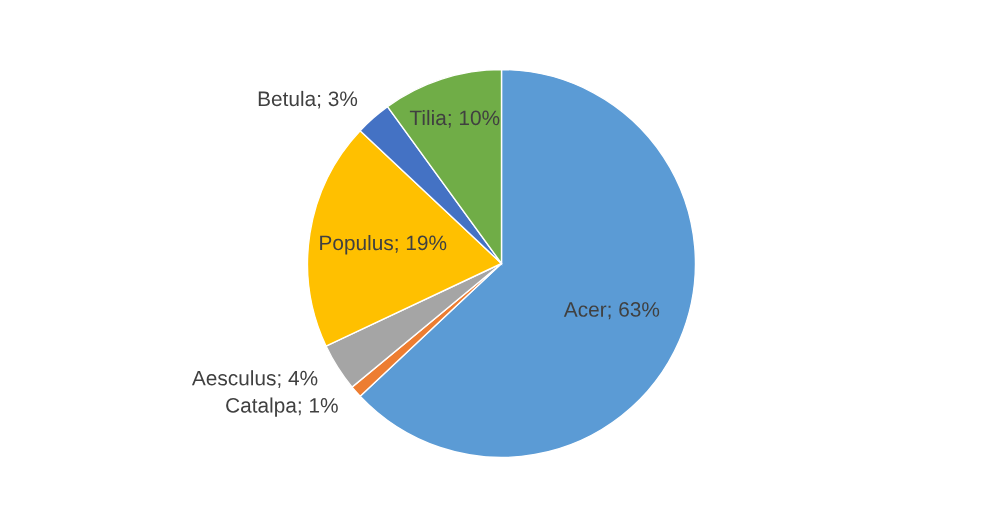 The height and width of the screenshot is (527, 1003). I want to click on slice-label: Tilia; 10%, so click(454, 118).